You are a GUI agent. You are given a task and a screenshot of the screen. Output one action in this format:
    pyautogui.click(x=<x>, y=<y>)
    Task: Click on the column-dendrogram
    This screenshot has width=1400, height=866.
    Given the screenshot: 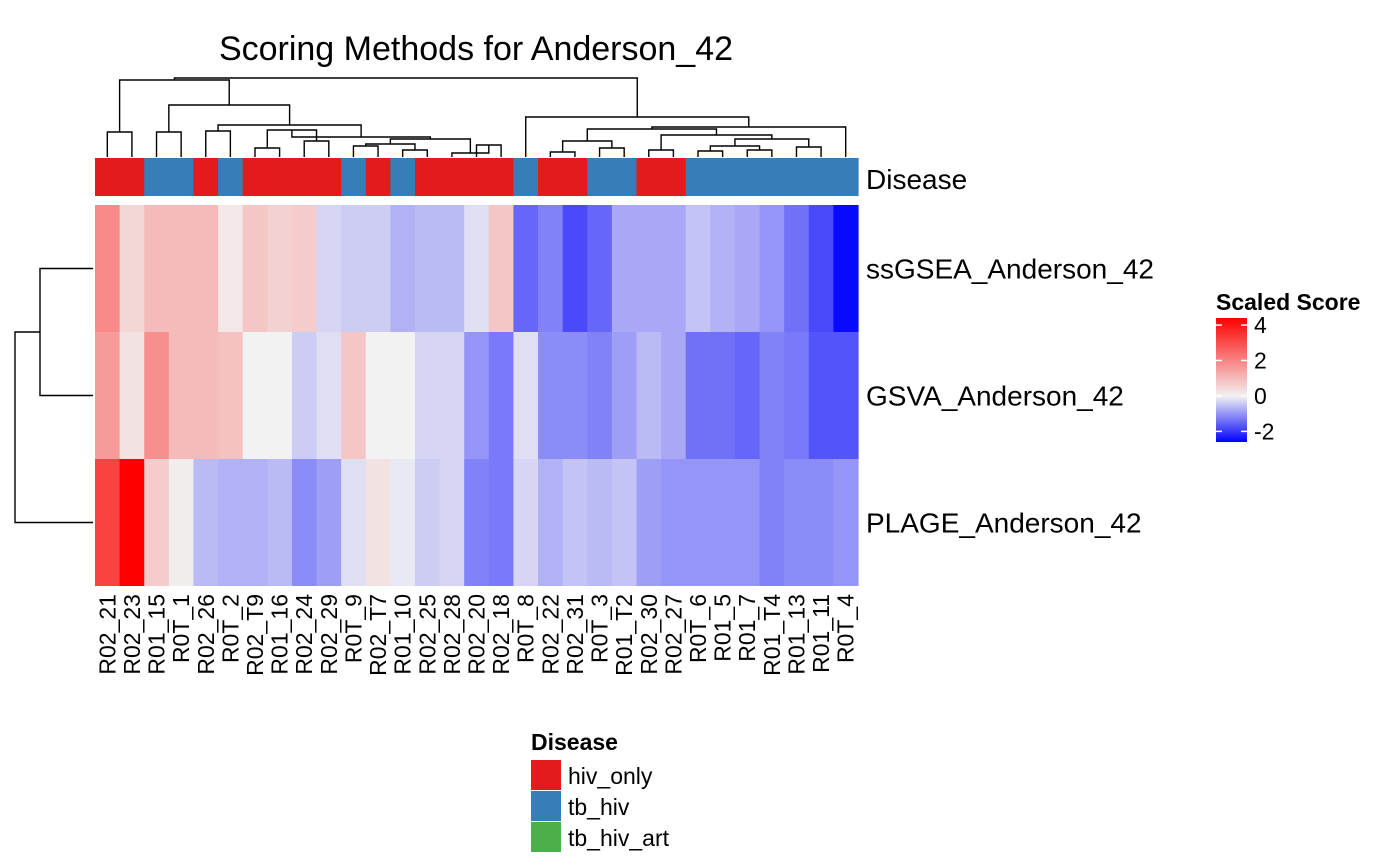 What is the action you would take?
    pyautogui.click(x=476, y=117)
    